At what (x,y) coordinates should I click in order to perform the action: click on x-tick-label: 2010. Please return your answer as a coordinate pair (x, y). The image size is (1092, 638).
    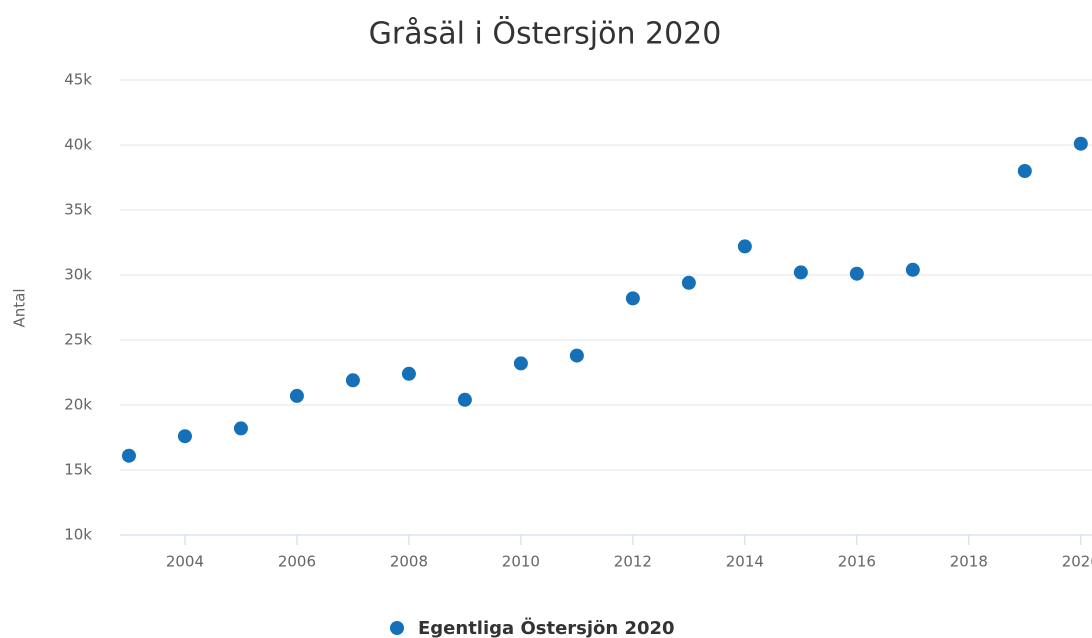
    Looking at the image, I should click on (521, 562).